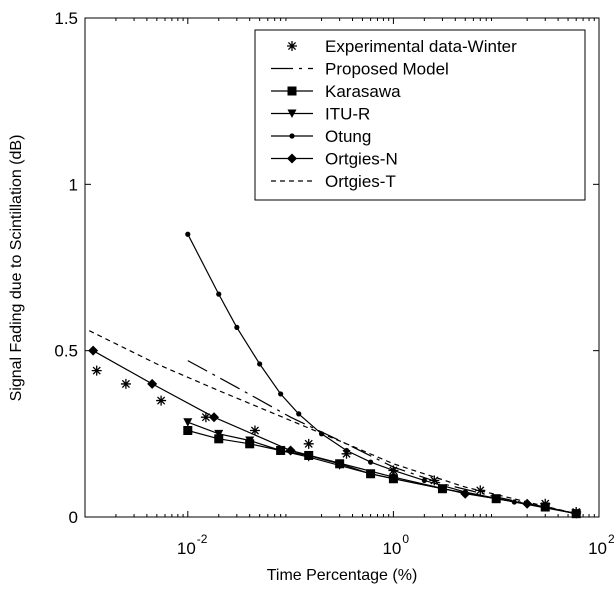  What do you see at coordinates (16, 268) in the screenshot?
I see `y-axis-label: Signal Fading due to Scintillation (dB)` at bounding box center [16, 268].